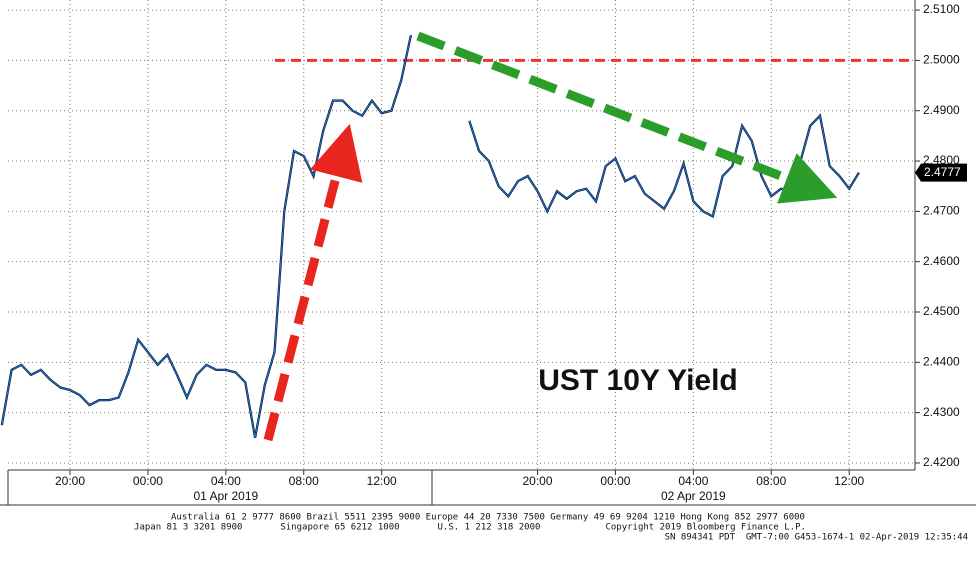 This screenshot has width=976, height=570. Describe the element at coordinates (941, 361) in the screenshot. I see `y-tick-label: 2.4400` at that location.